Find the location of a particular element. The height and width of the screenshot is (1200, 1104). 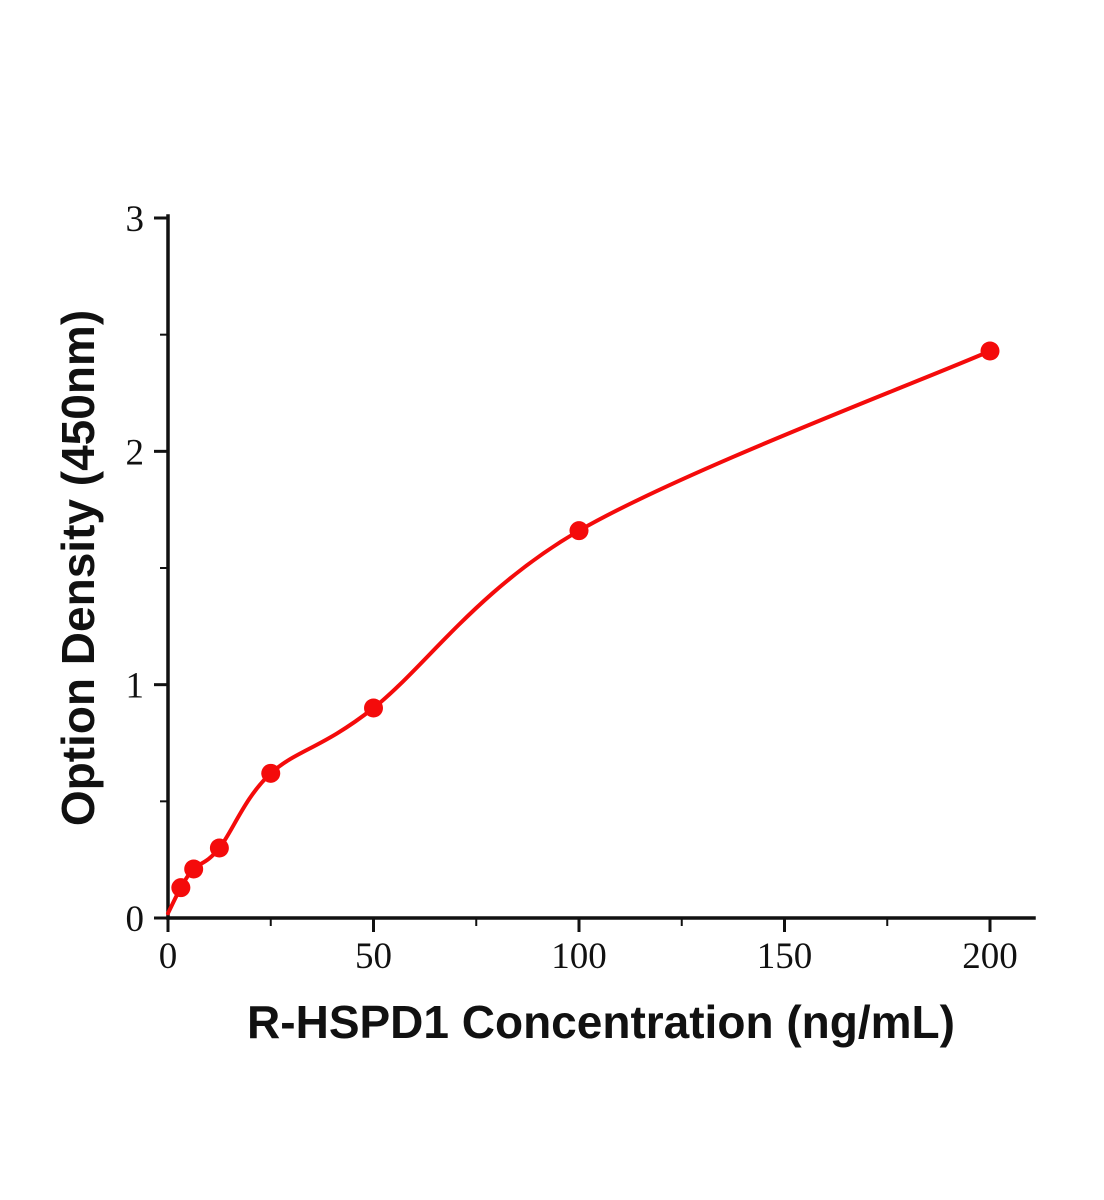

x-tick-label-100: 100 is located at coordinates (579, 956).